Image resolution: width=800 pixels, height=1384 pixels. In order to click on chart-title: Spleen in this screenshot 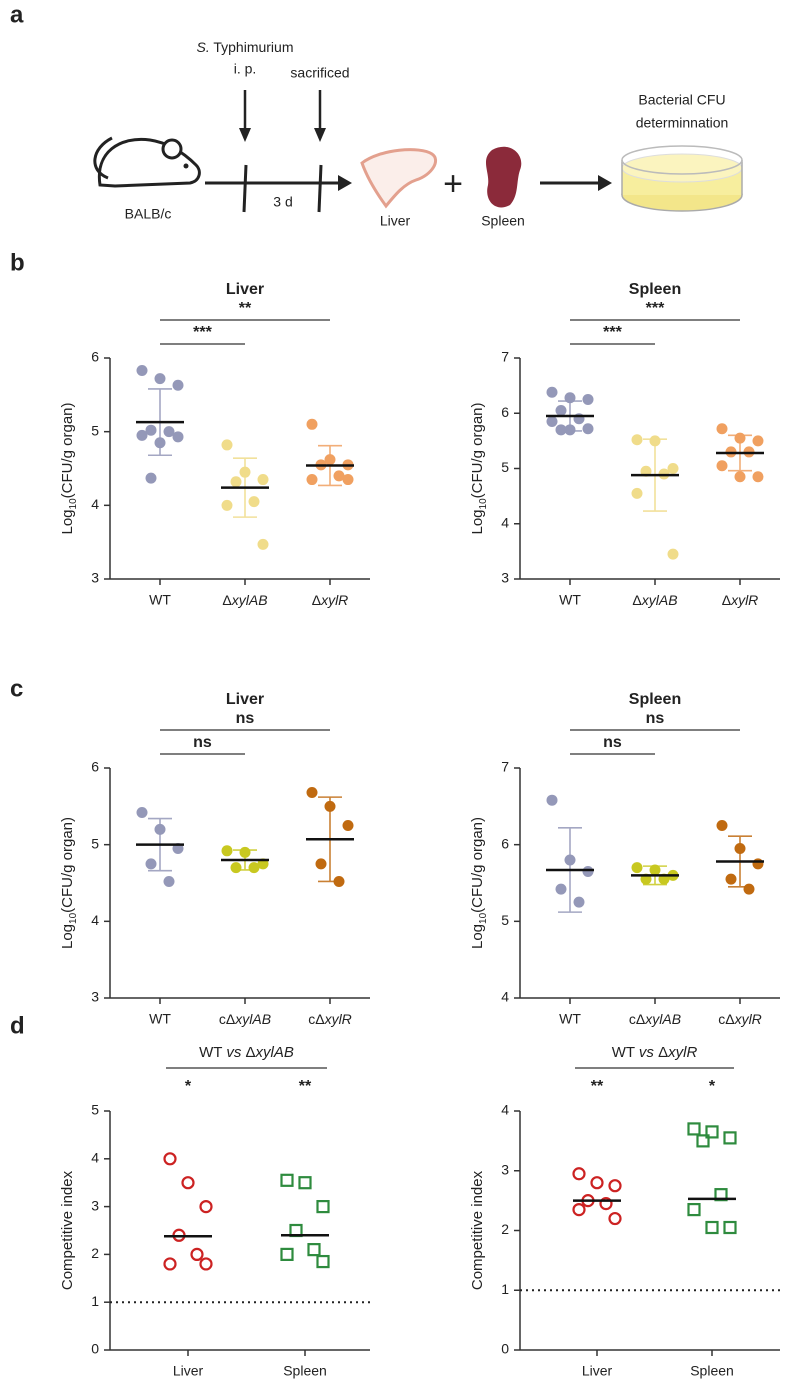, I will do `click(655, 699)`.